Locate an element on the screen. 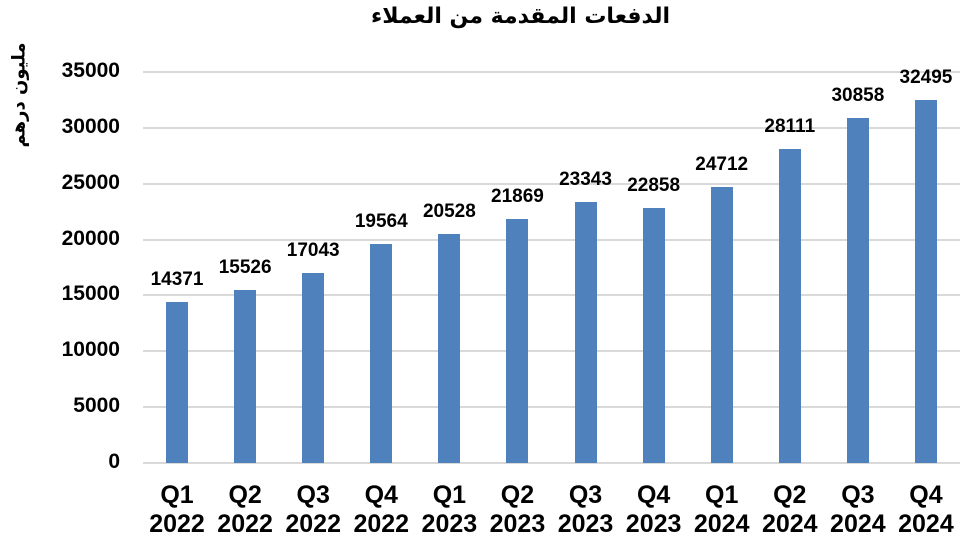  data-label: 30858 is located at coordinates (858, 96).